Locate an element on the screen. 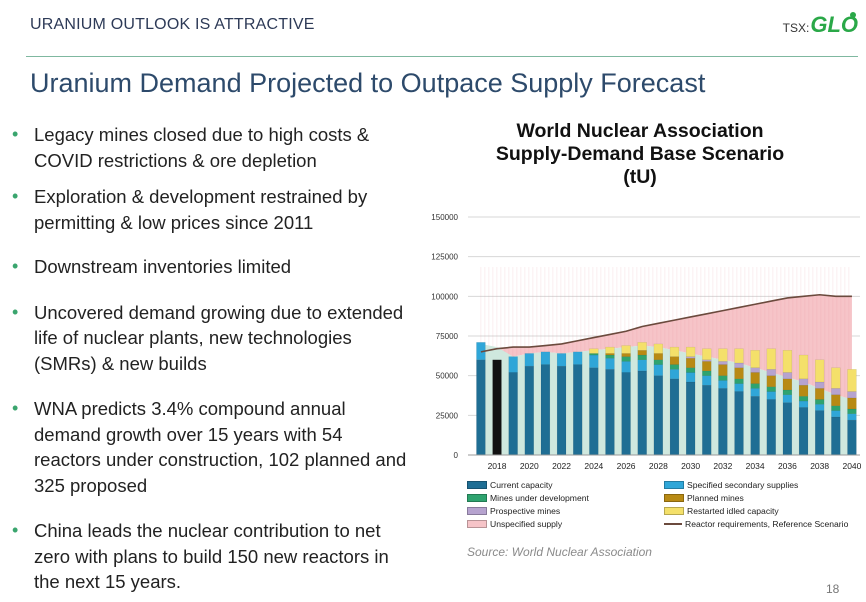 The image size is (866, 602). legend-item: Specified secondary supplies is located at coordinates (762, 484).